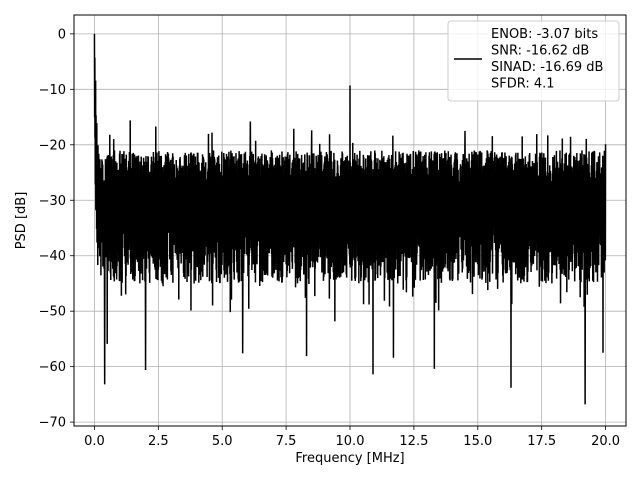 This screenshot has width=640, height=480. I want to click on legend-box, so click(533, 61).